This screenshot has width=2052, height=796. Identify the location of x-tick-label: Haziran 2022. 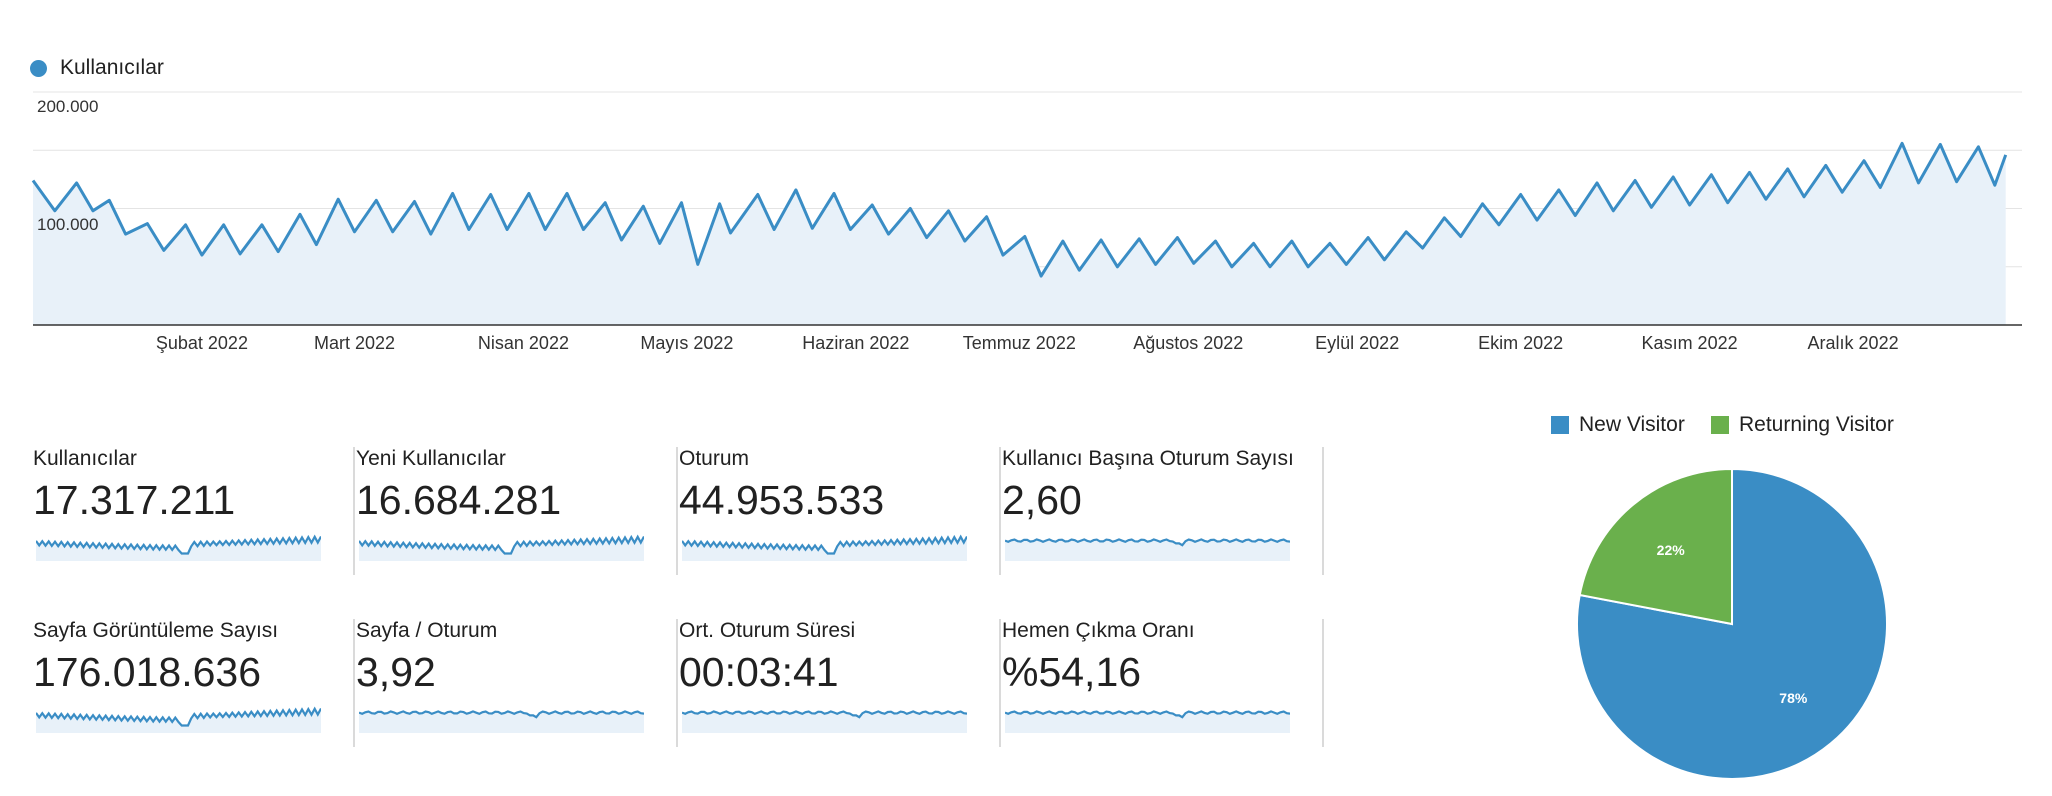
(856, 343).